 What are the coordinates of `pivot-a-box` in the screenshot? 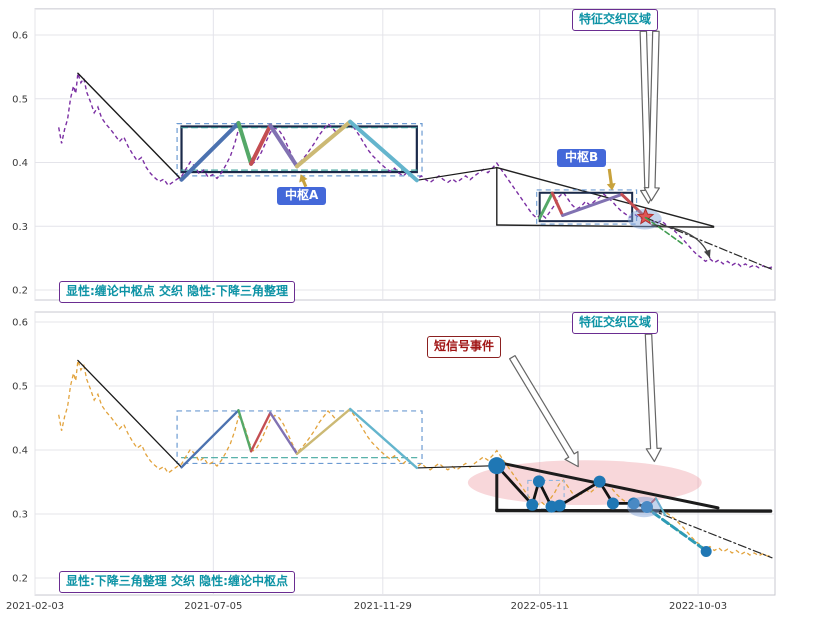 It's located at (299, 149).